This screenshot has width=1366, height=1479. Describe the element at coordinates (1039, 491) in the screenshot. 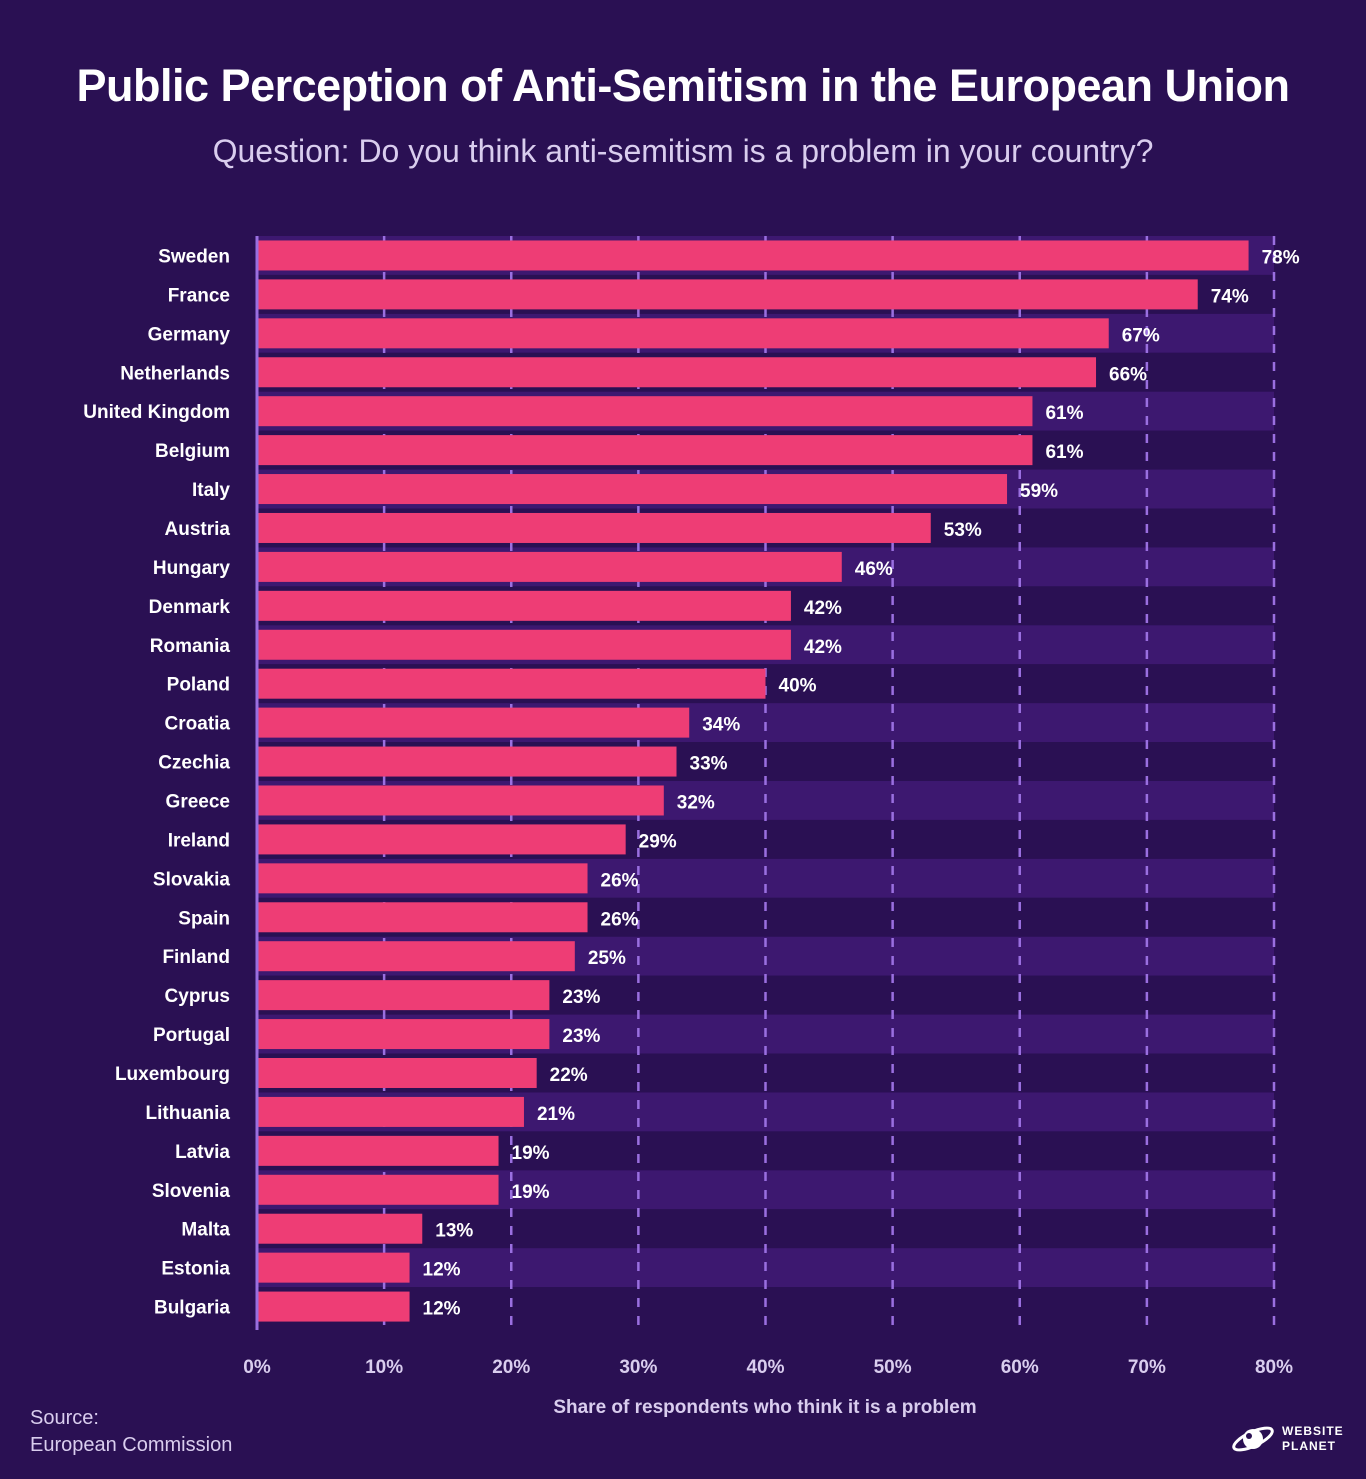

I see `value-label: 59%` at that location.